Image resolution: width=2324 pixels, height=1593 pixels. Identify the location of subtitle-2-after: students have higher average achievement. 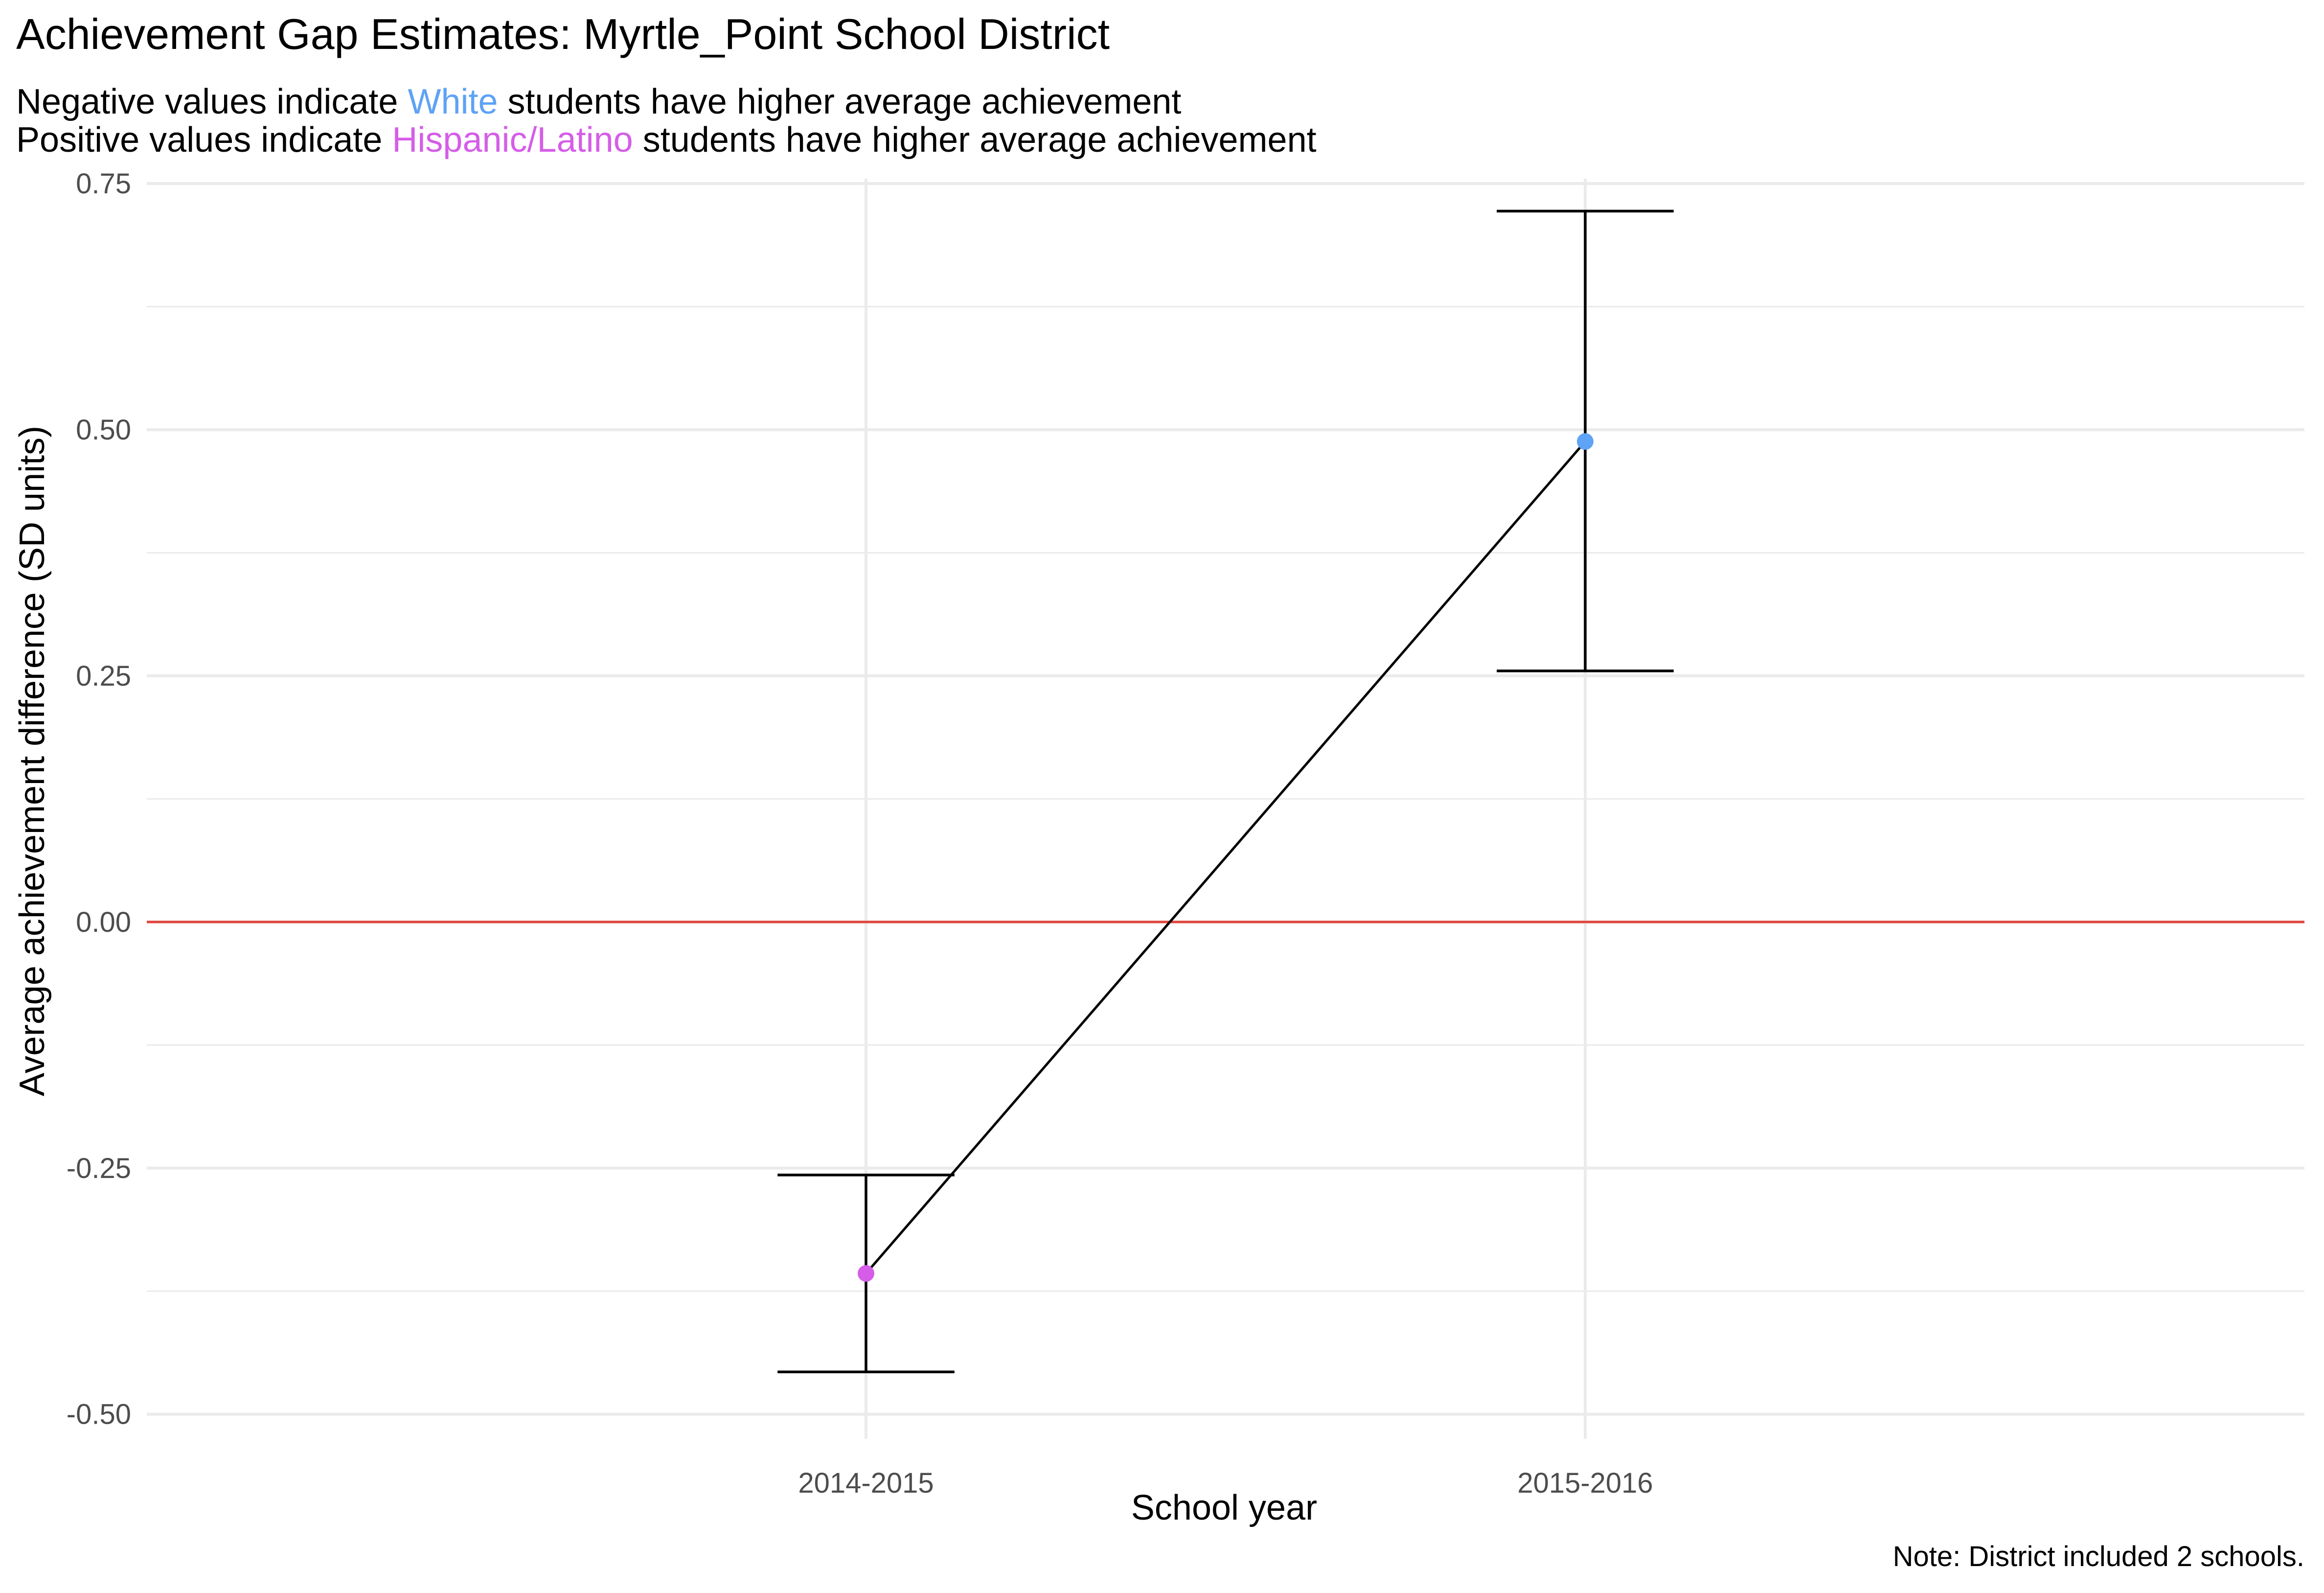
(975, 140).